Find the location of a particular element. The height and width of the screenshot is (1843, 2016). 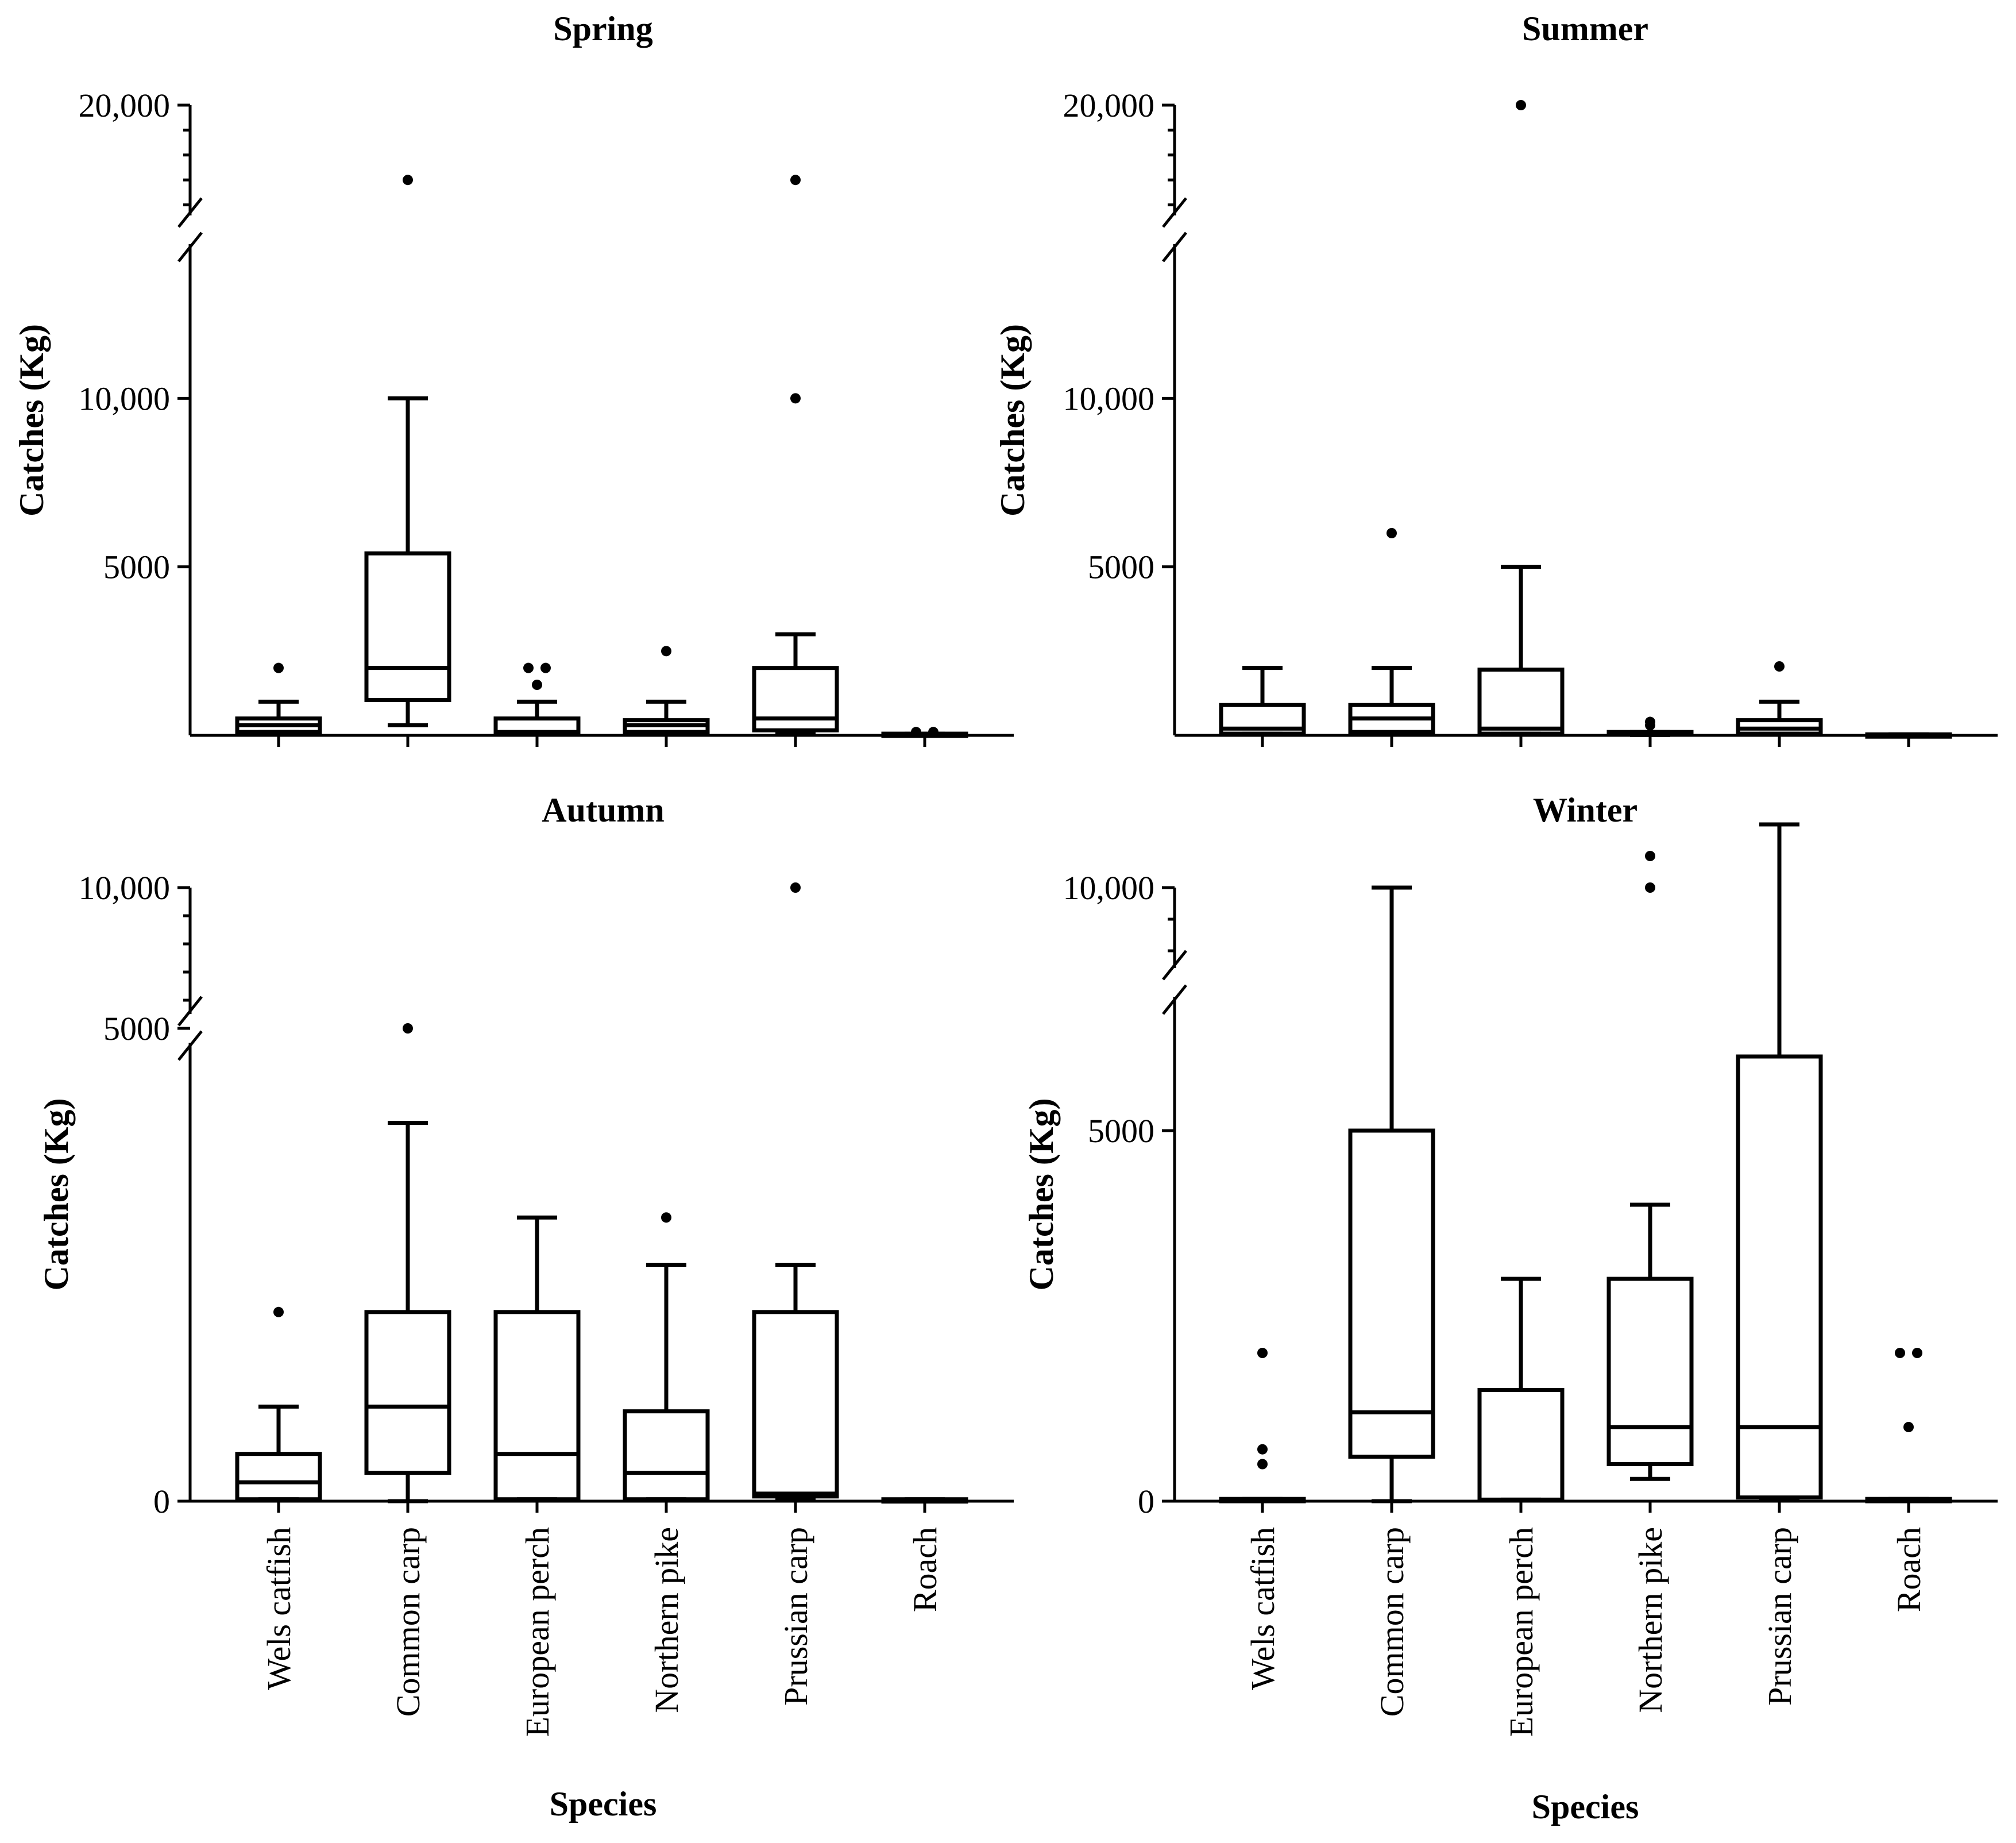

panel-title: Spring is located at coordinates (602, 29).